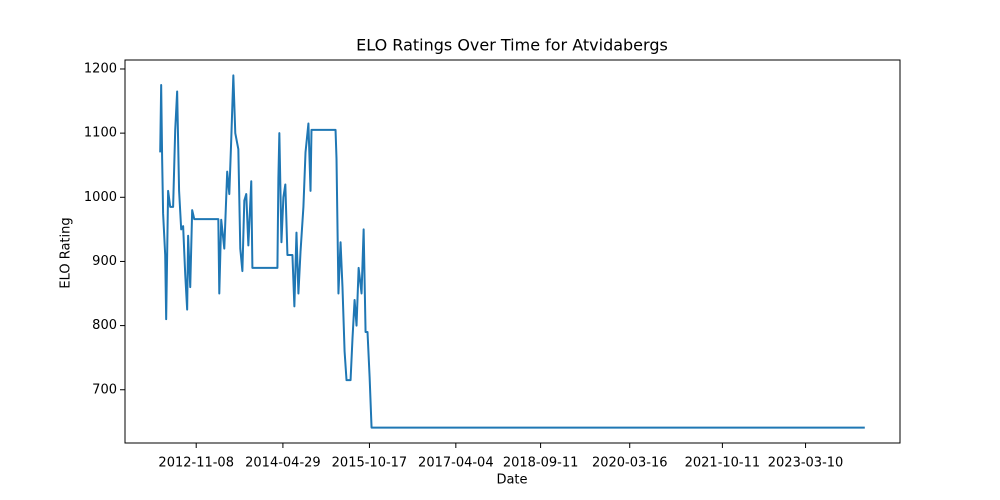 This screenshot has height=500, width=1000. Describe the element at coordinates (512, 45) in the screenshot. I see `chart-title: ELO Ratings Over Time for Atvidabergs` at that location.